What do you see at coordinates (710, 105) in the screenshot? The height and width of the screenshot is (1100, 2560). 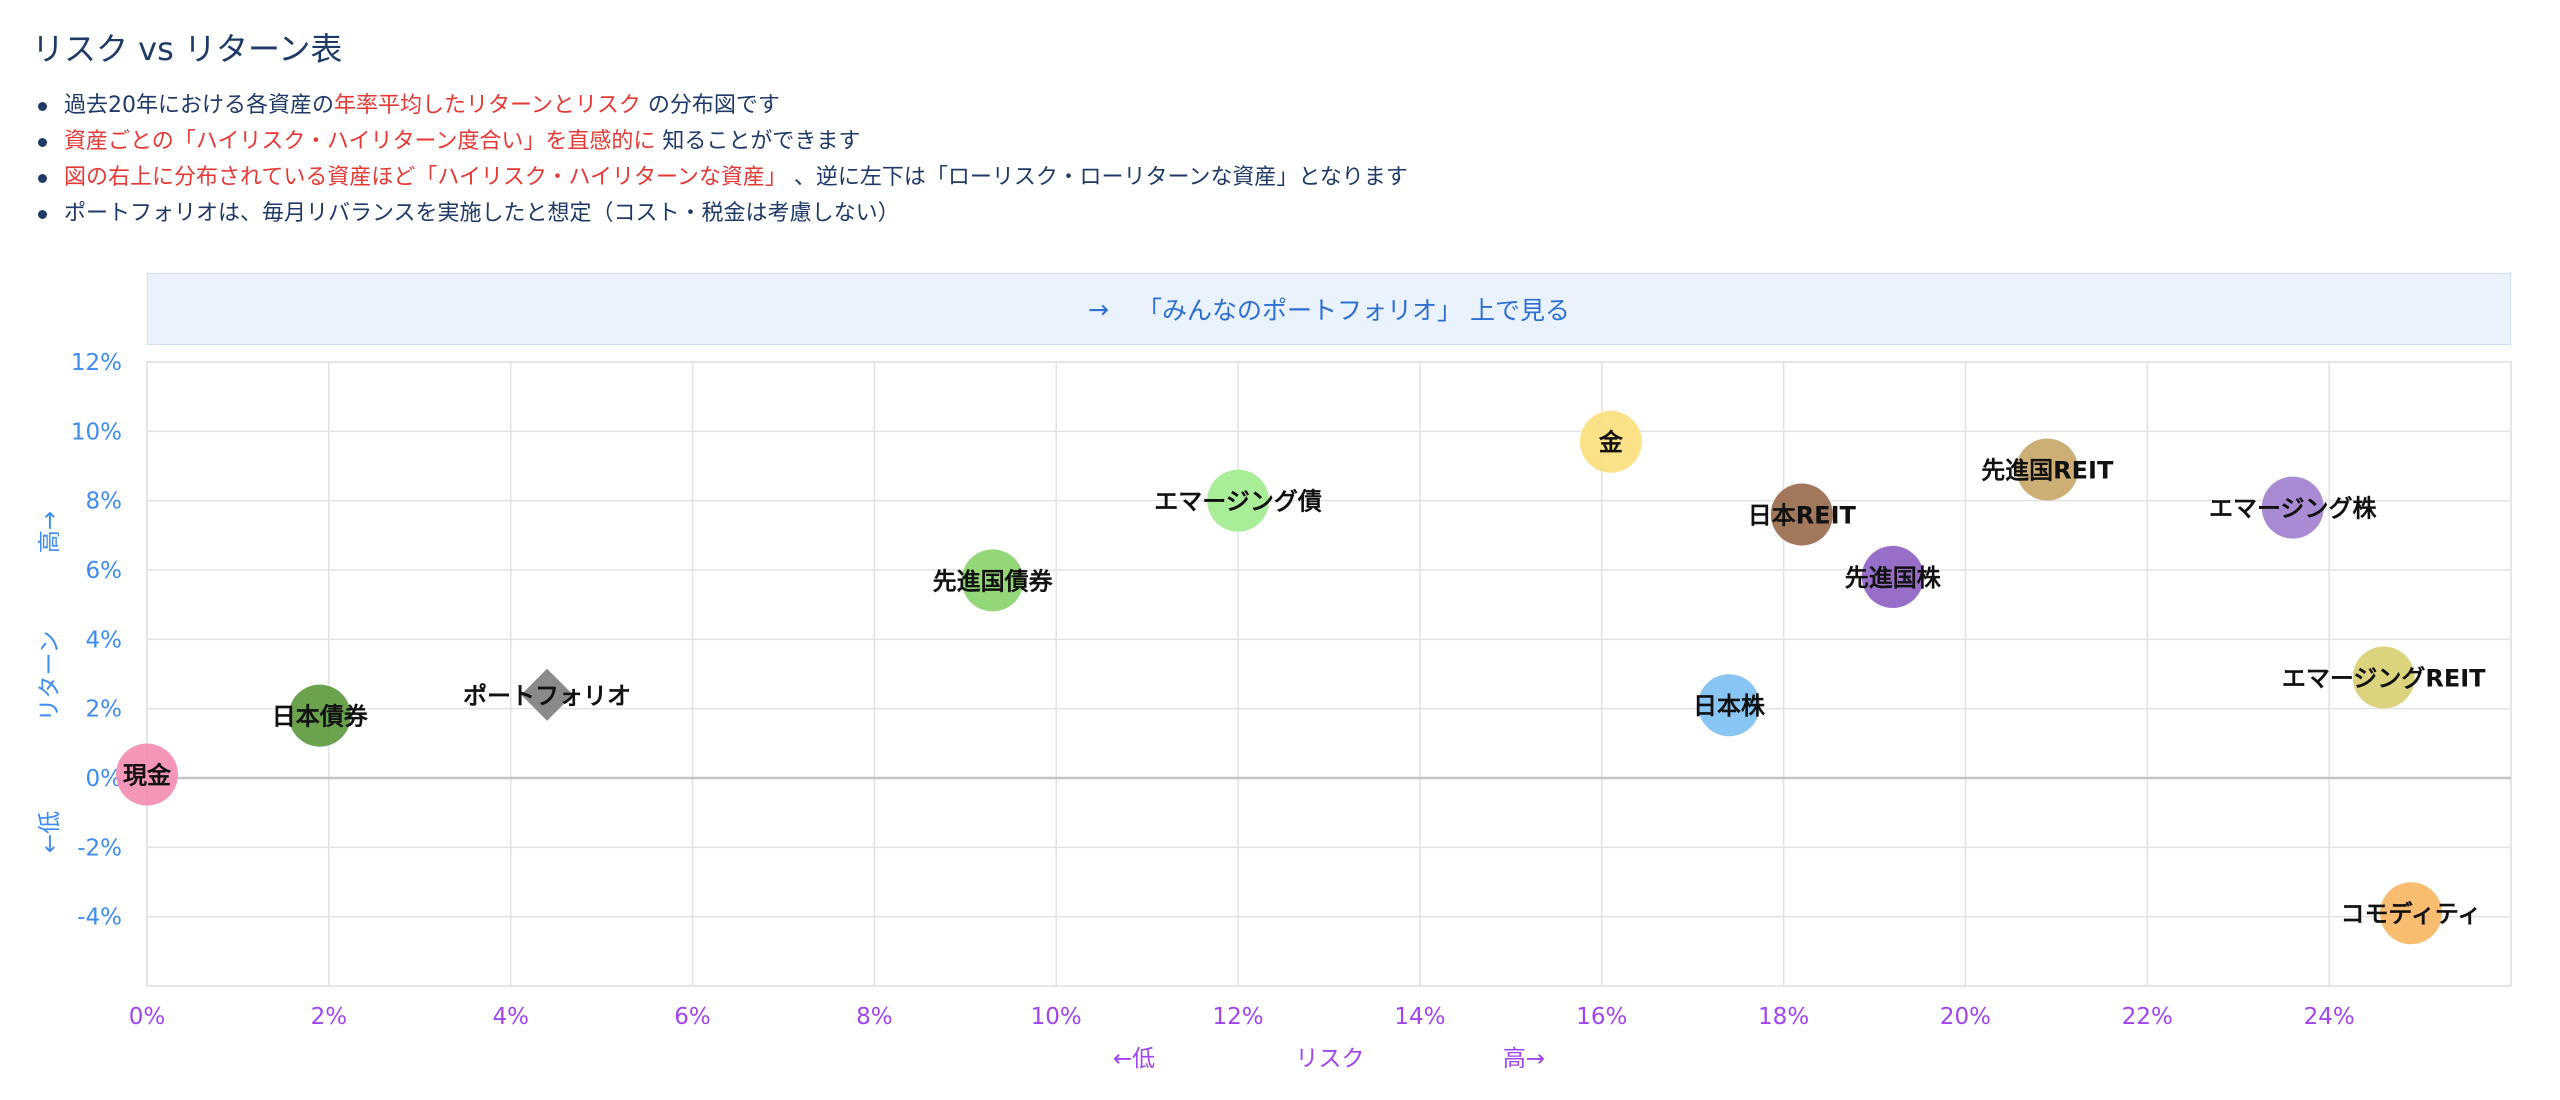 I see `note-segment: の分布図です` at bounding box center [710, 105].